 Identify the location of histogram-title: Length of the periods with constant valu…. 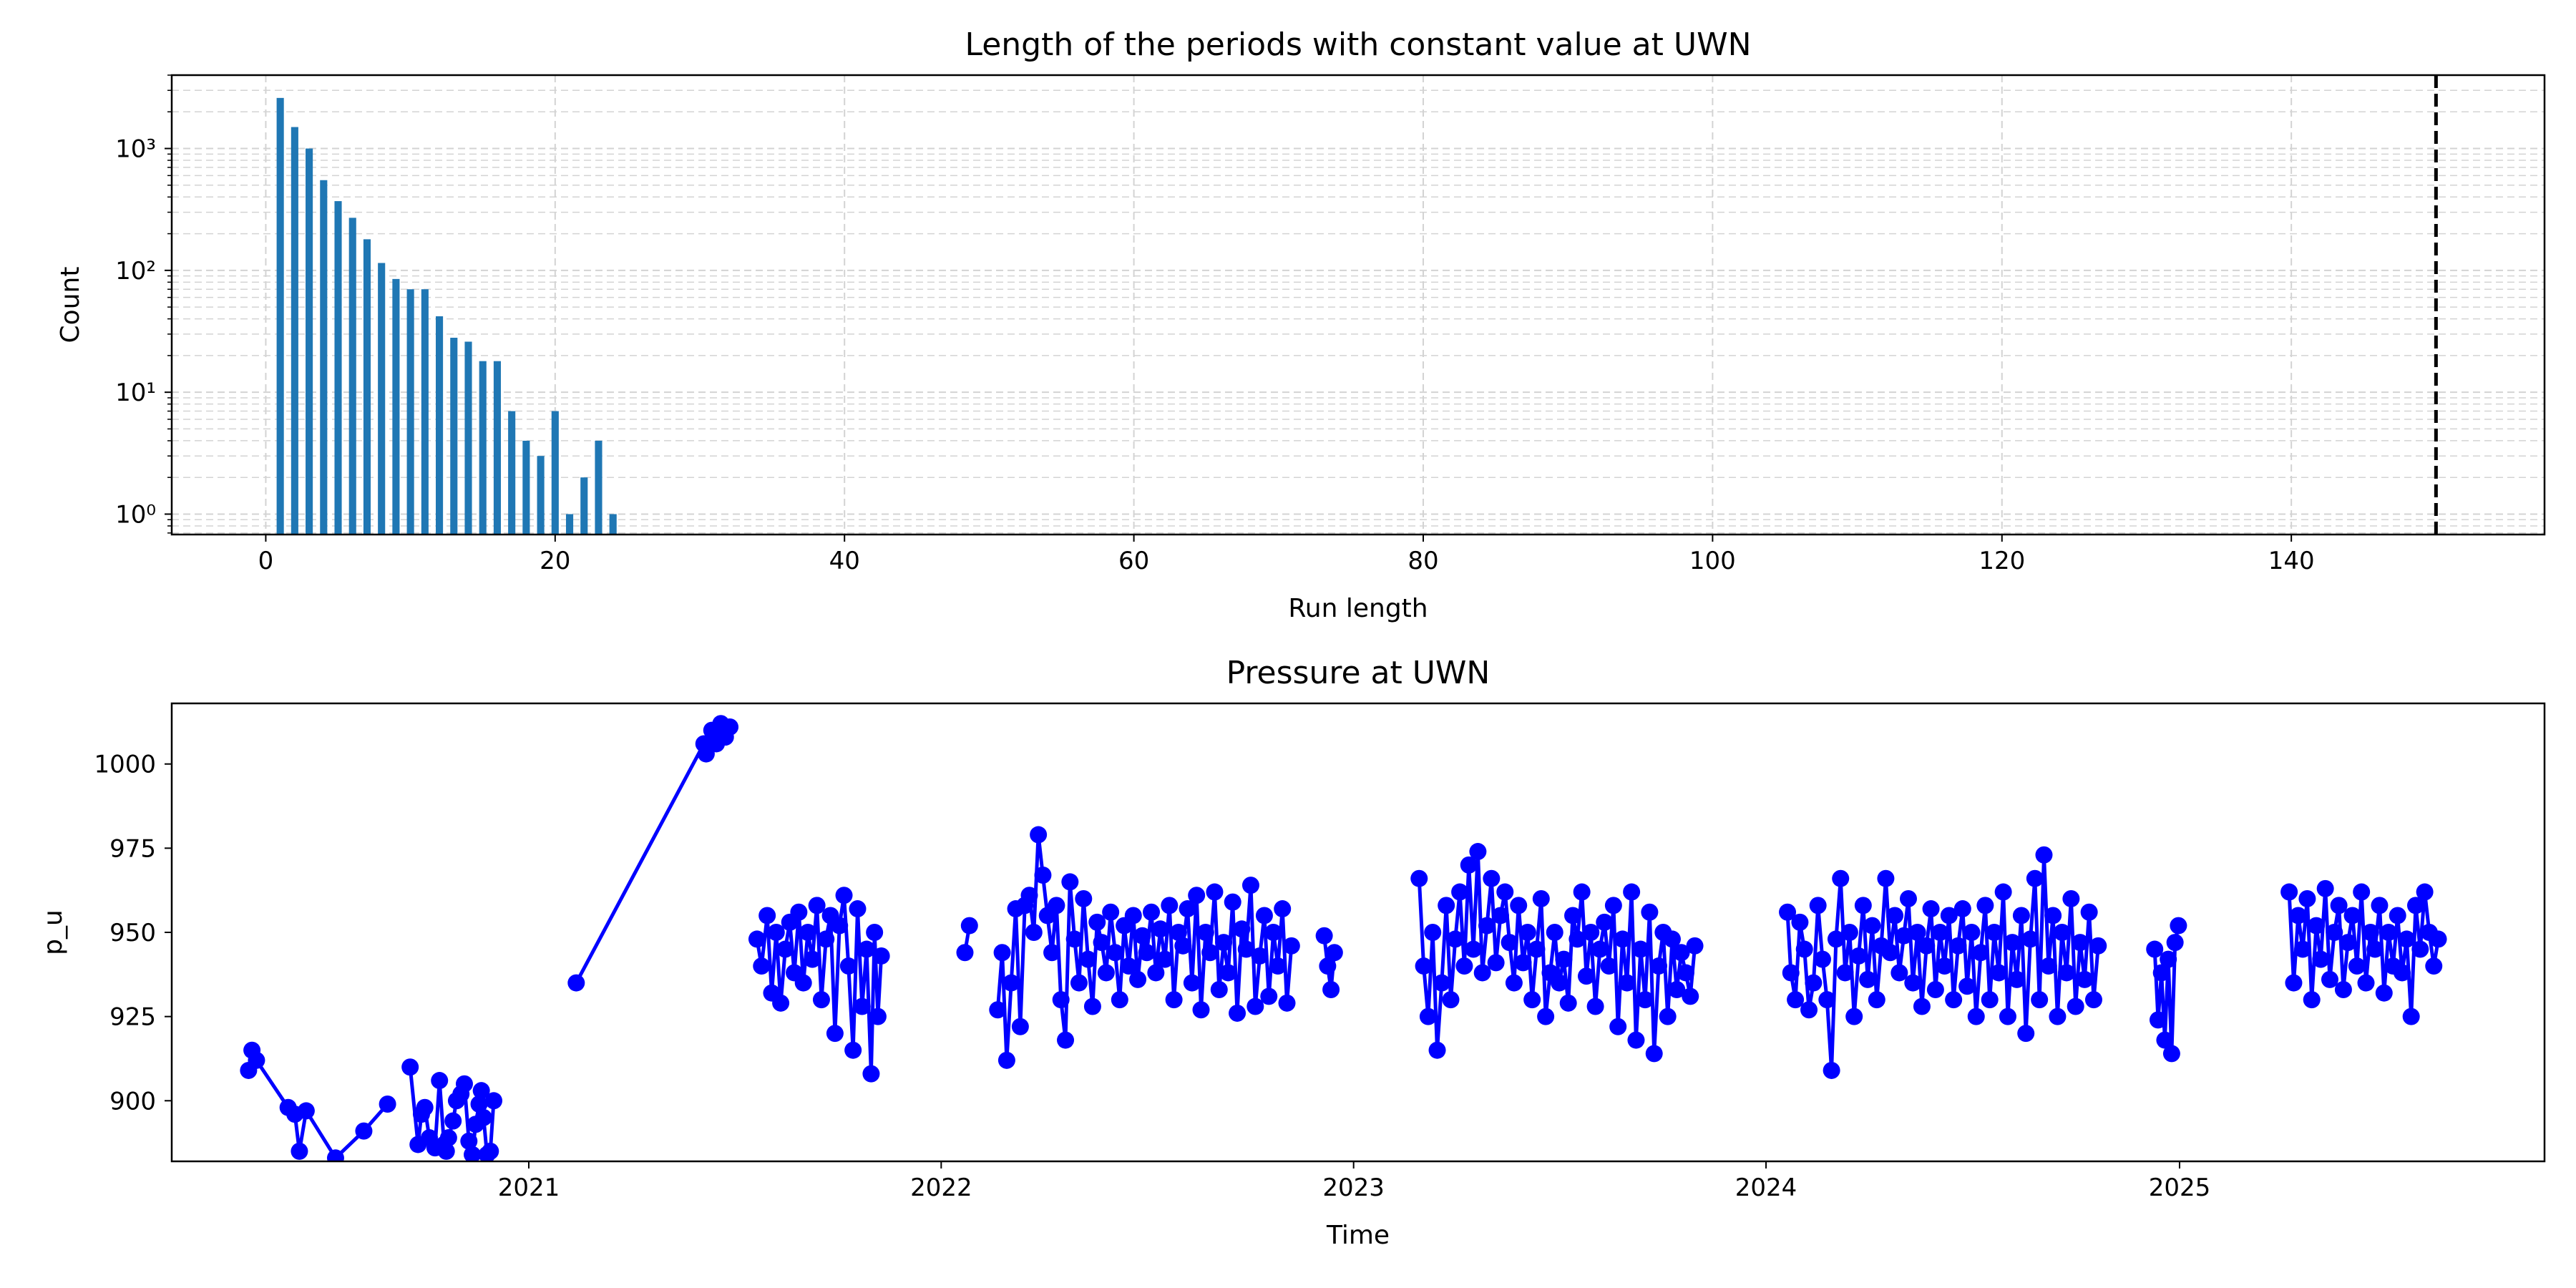
(1358, 44).